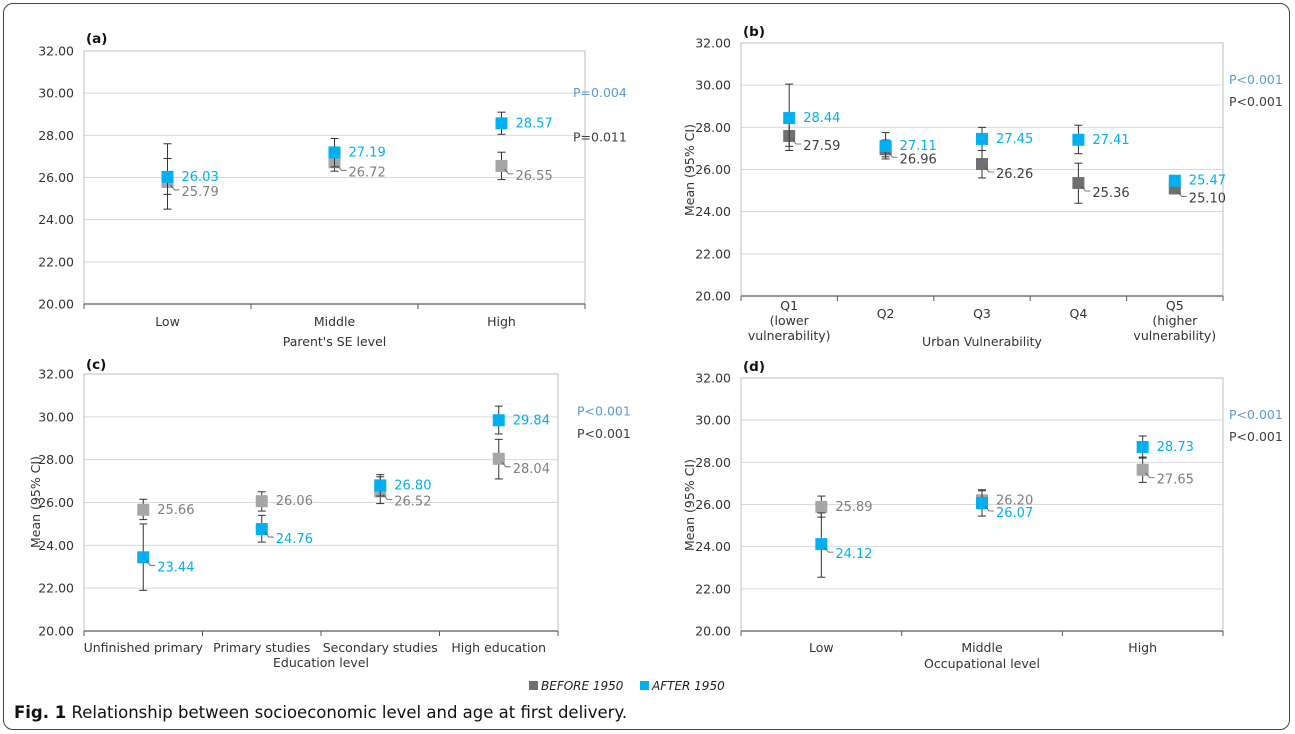 Image resolution: width=1295 pixels, height=734 pixels. Describe the element at coordinates (96, 365) in the screenshot. I see `panel-label: (c)` at that location.